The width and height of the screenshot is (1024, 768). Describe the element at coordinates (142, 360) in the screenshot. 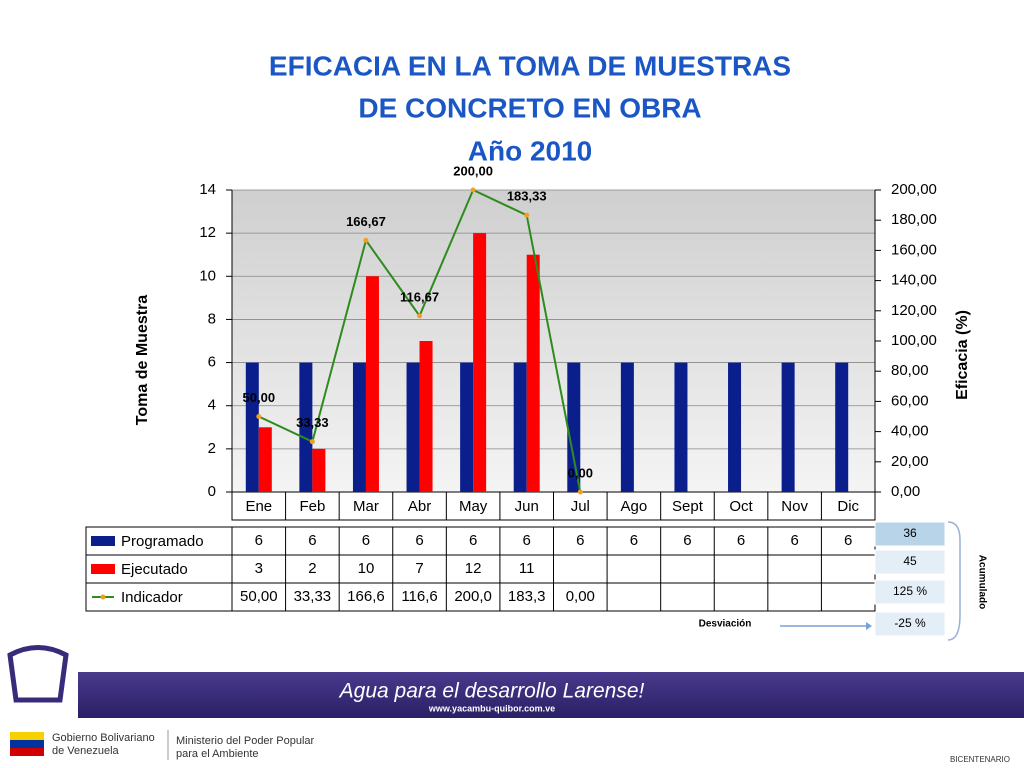

I see `y-axis-title: Toma de Muestra` at that location.